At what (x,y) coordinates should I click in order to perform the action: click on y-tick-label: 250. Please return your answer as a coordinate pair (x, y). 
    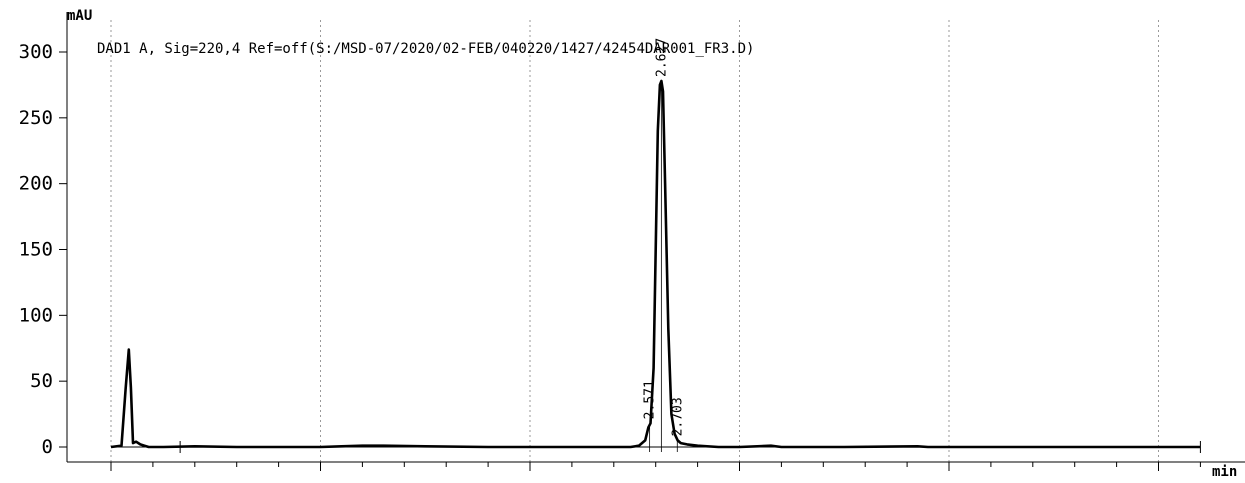
    Looking at the image, I should click on (36, 118).